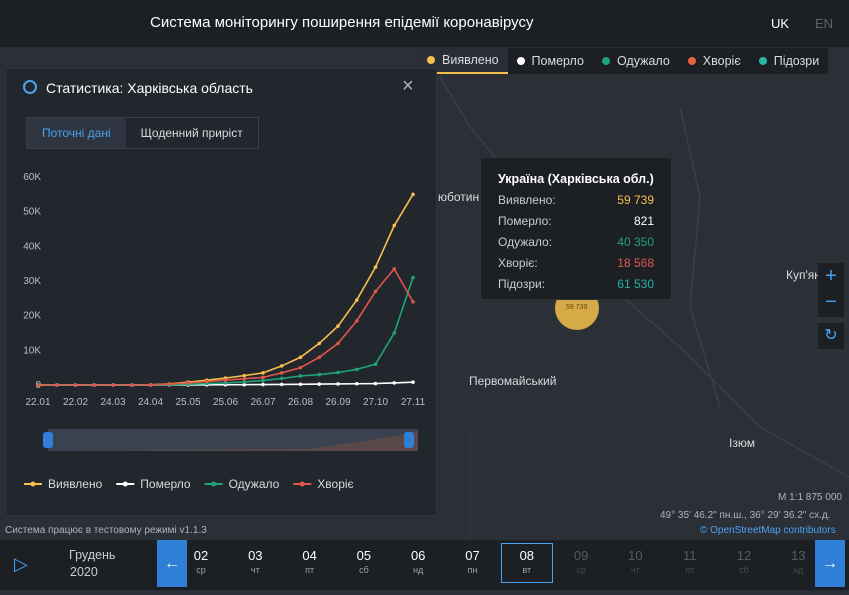 Image resolution: width=849 pixels, height=595 pixels. I want to click on layer-tab: Померло, so click(550, 61).